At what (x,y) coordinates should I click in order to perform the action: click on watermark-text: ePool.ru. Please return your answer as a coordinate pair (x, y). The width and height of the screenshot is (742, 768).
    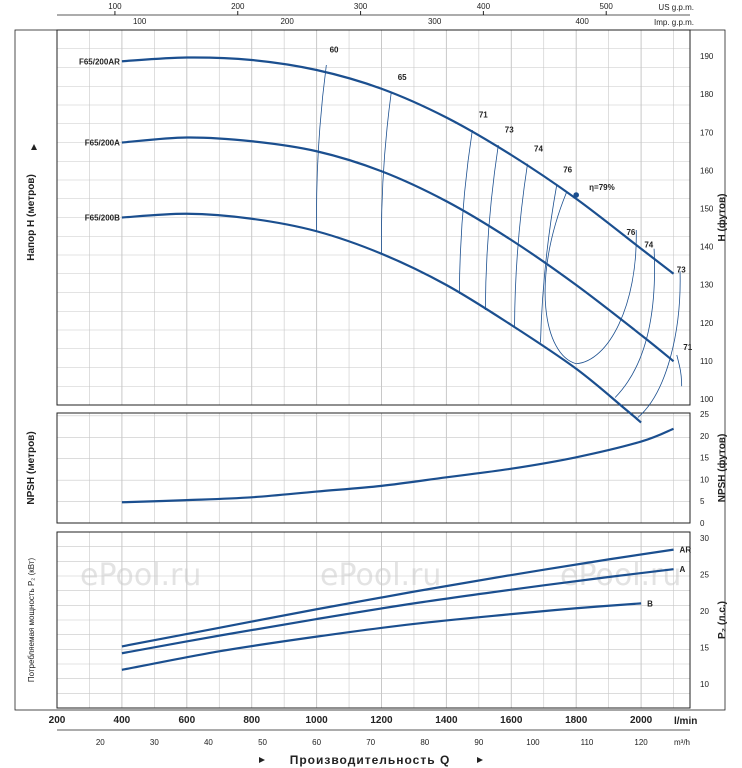
    Looking at the image, I should click on (380, 575).